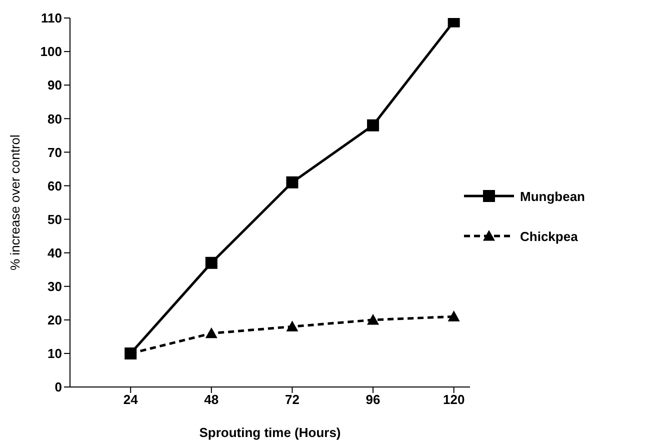 The width and height of the screenshot is (650, 447). I want to click on y-tick-label: 110, so click(51, 18).